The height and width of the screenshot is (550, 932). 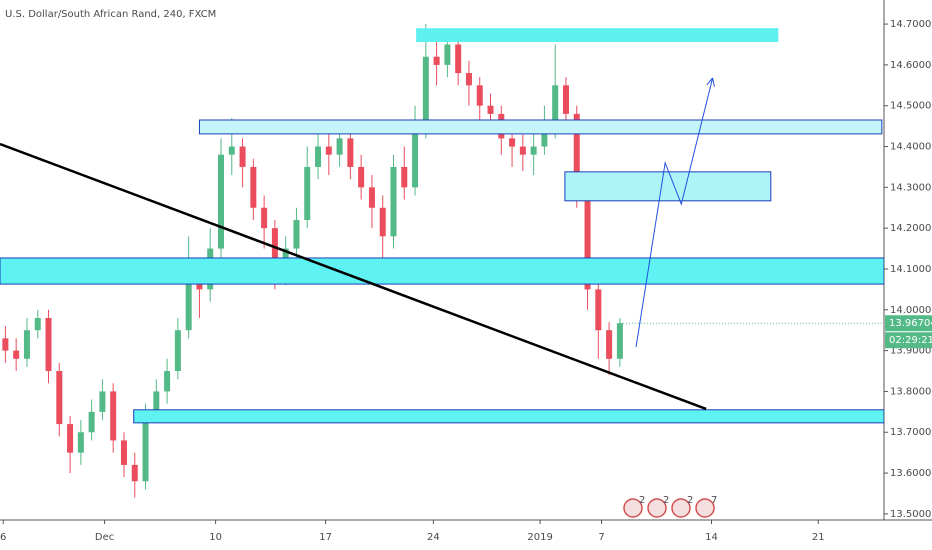 I want to click on y-tick-label: 14.30000, so click(x=911, y=187).